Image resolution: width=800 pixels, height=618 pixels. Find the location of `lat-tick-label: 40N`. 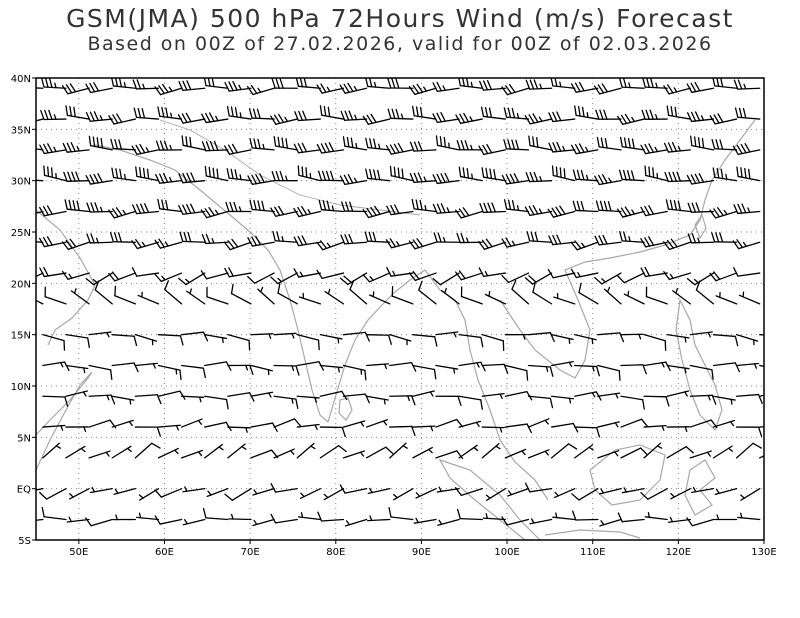

lat-tick-label: 40N is located at coordinates (21, 79).